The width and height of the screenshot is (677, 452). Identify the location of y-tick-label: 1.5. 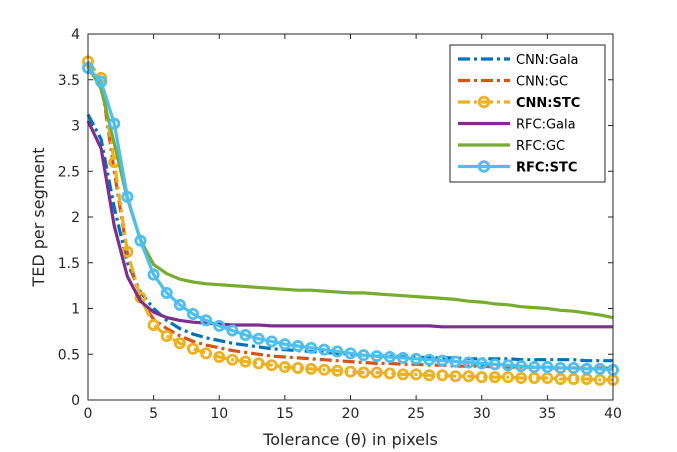
(69, 264).